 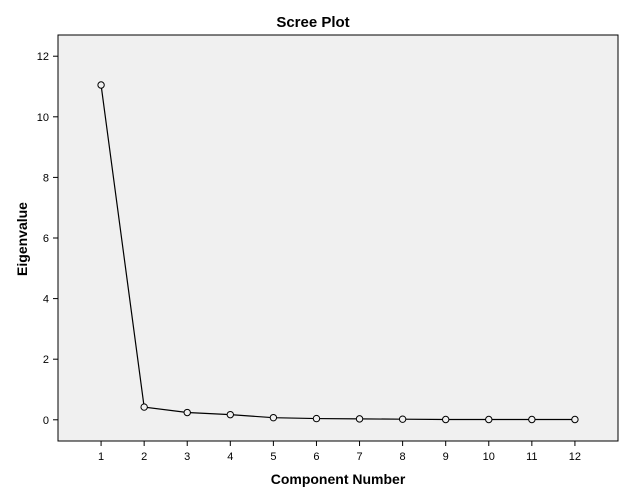 What do you see at coordinates (338, 479) in the screenshot?
I see `x-axis-title: Component Number` at bounding box center [338, 479].